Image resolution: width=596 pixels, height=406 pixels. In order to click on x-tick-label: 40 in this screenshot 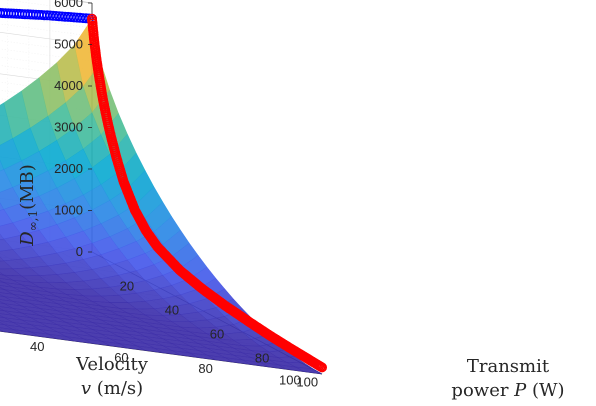, I will do `click(172, 310)`.